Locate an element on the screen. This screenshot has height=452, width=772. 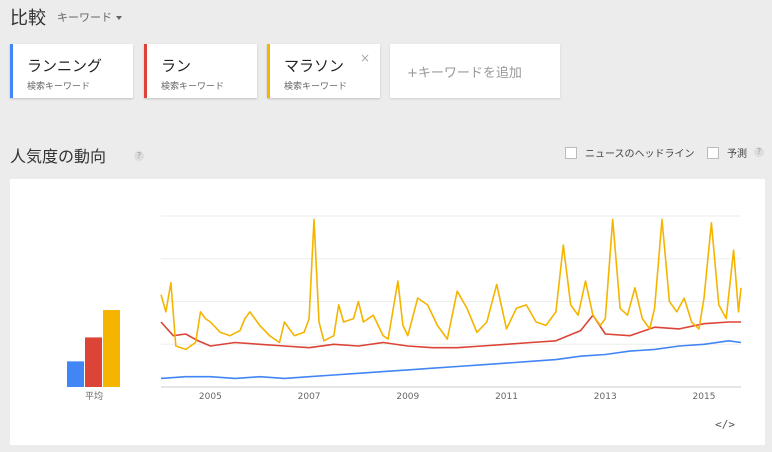
caret-down-icon is located at coordinates (119, 18).